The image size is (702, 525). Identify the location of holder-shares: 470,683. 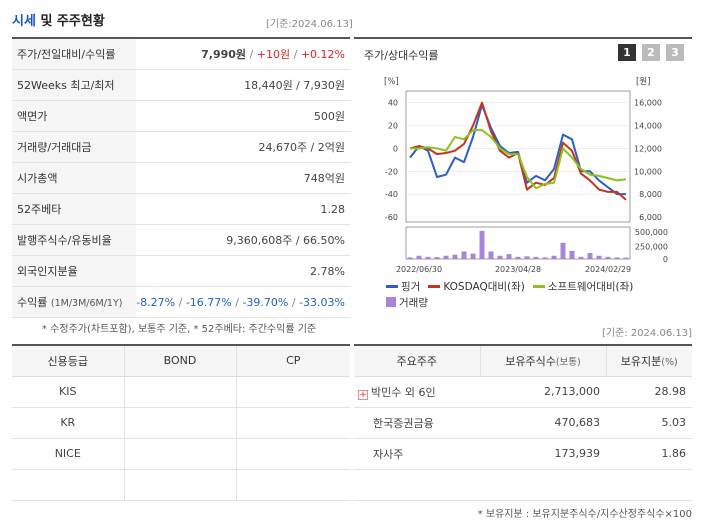
(543, 423).